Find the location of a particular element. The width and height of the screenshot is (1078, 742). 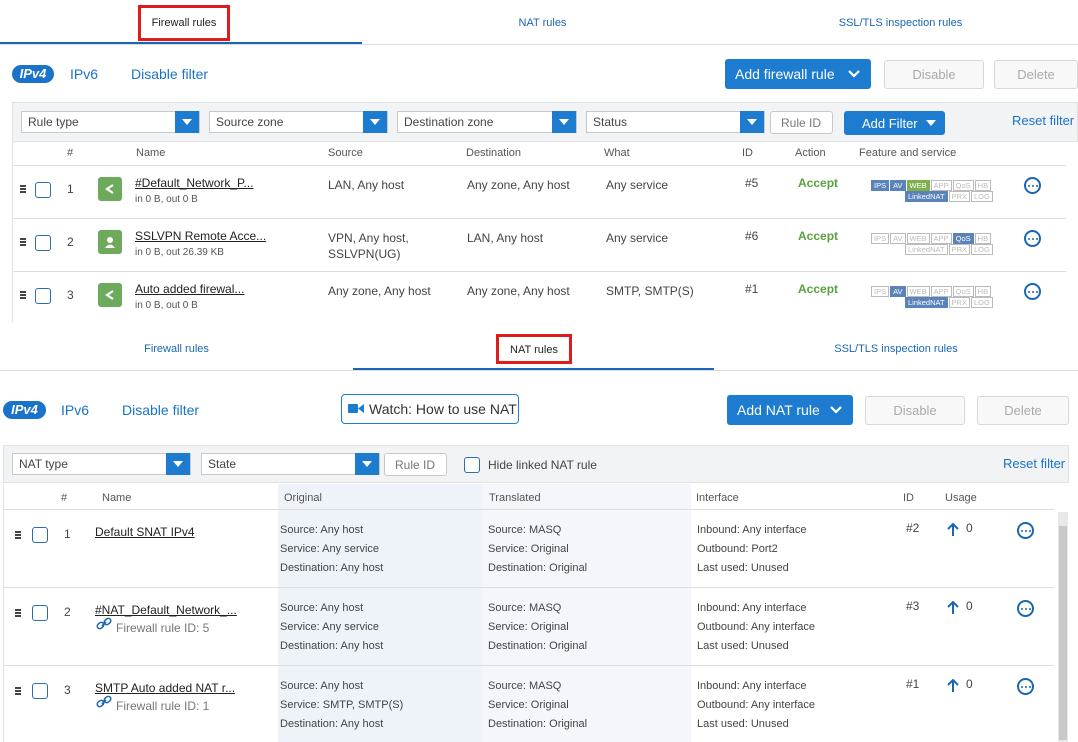

tab-firewall-rules: Firewall rules is located at coordinates (176, 348).